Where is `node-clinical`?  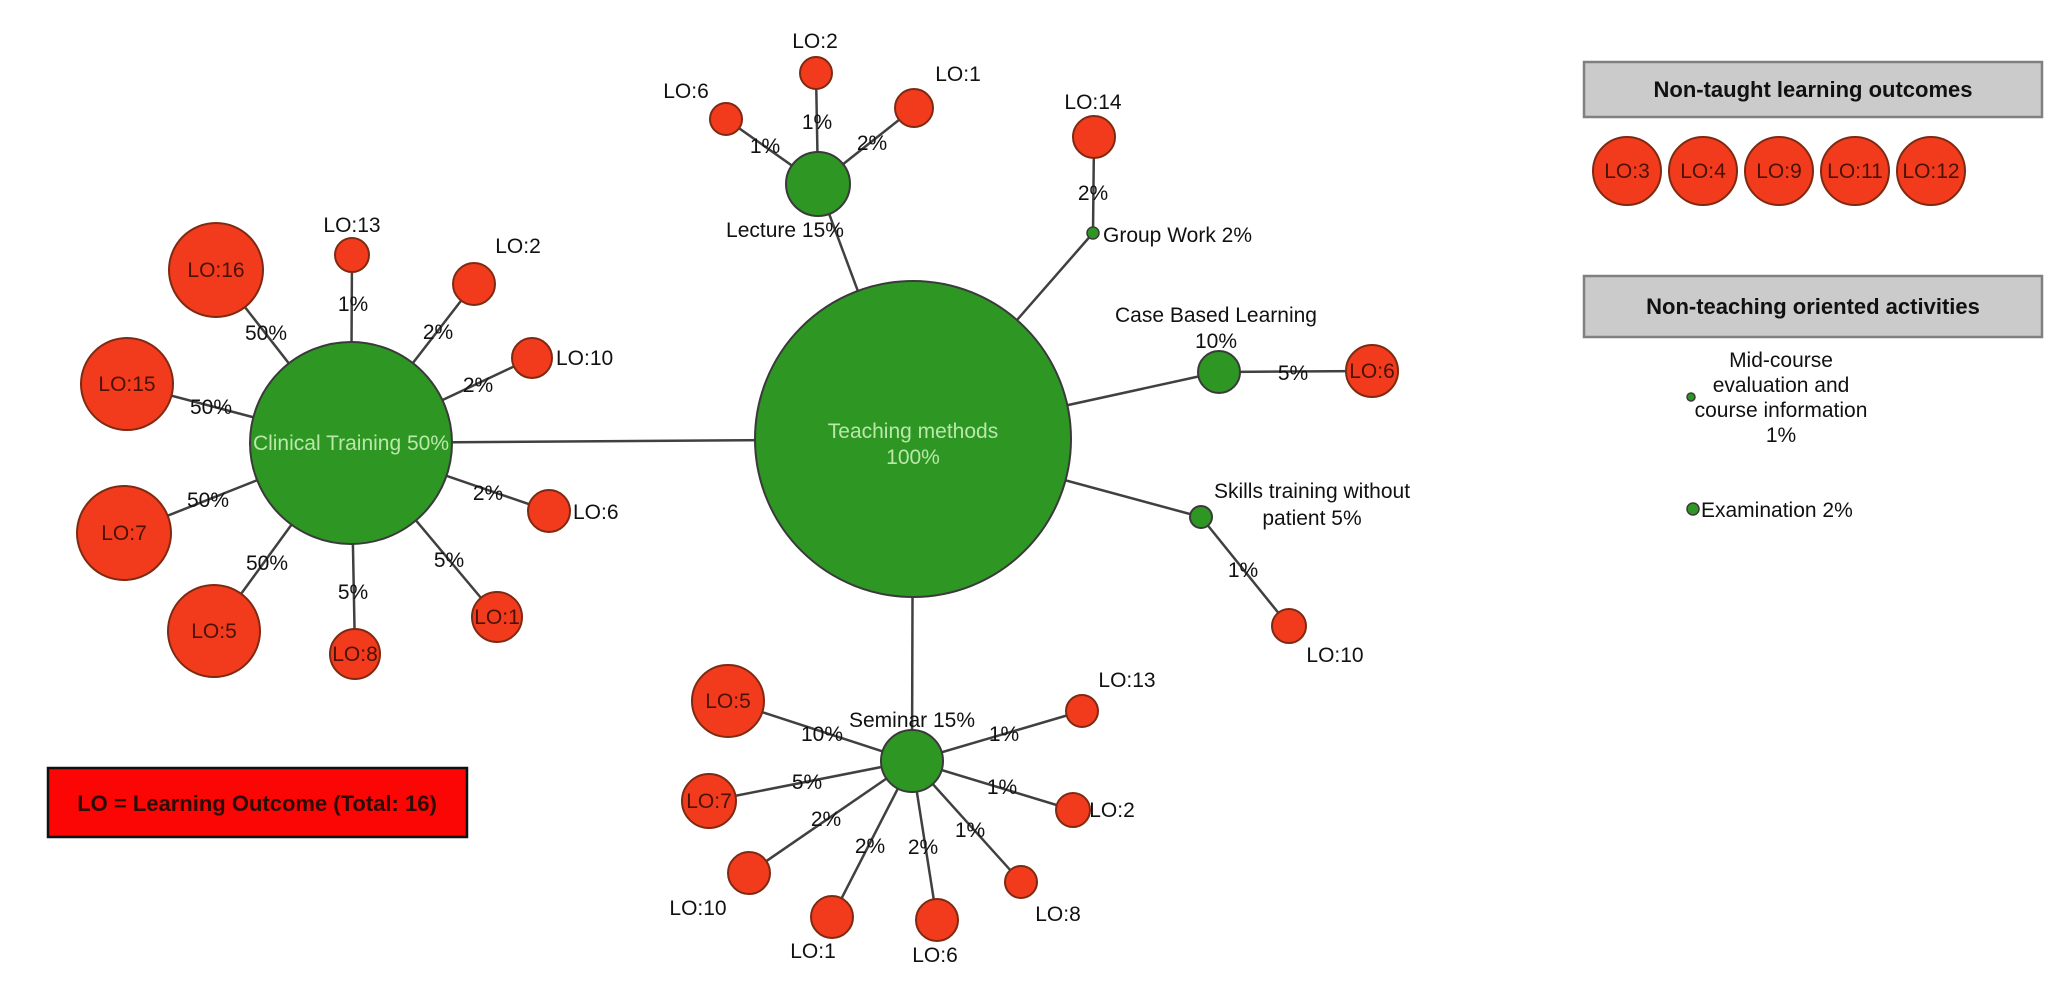 node-clinical is located at coordinates (351, 443).